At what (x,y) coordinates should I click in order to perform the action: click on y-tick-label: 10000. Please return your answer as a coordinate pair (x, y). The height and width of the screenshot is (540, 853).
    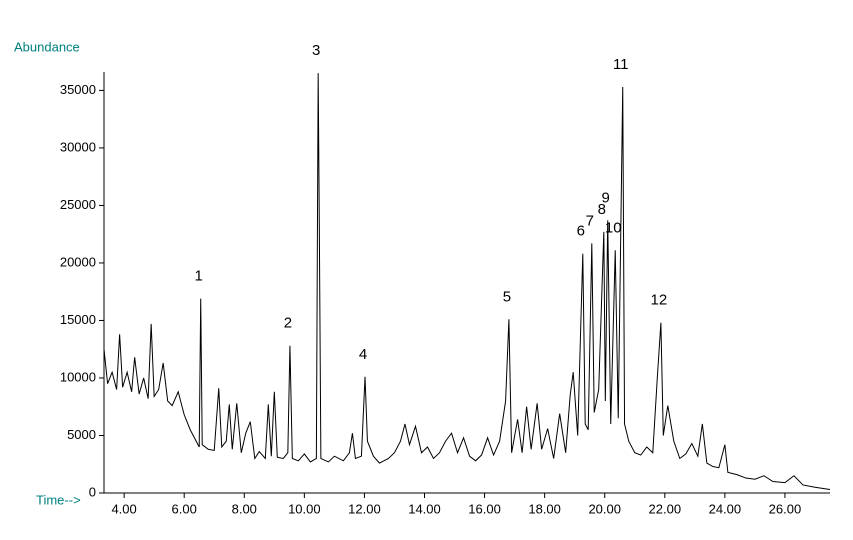
    Looking at the image, I should click on (78, 376).